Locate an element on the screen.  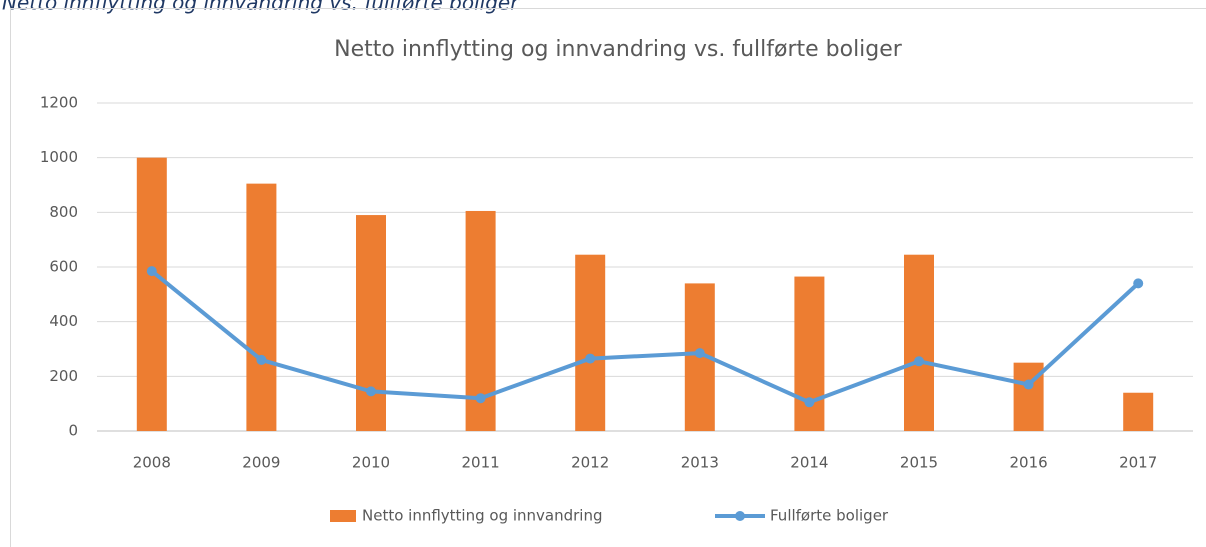
x-tick-label: 2014 is located at coordinates (809, 463).